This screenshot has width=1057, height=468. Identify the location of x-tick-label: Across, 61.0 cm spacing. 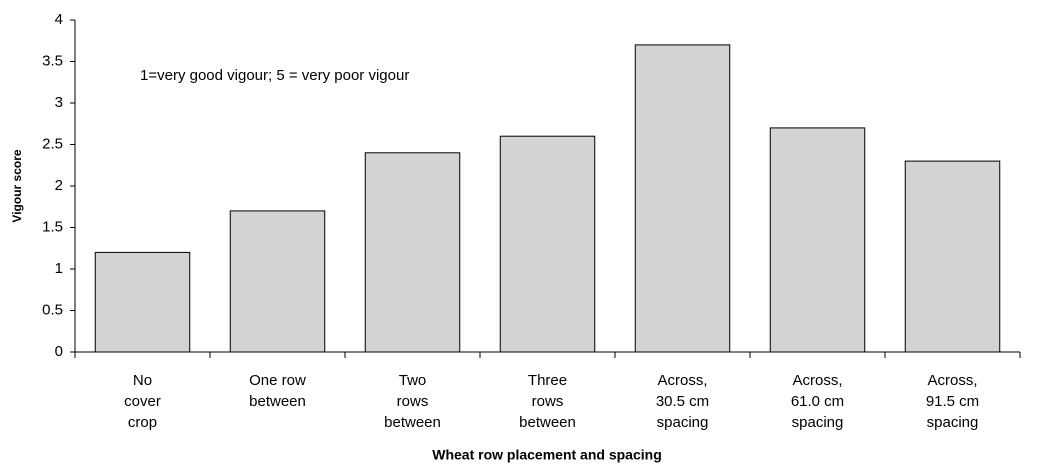
(817, 401).